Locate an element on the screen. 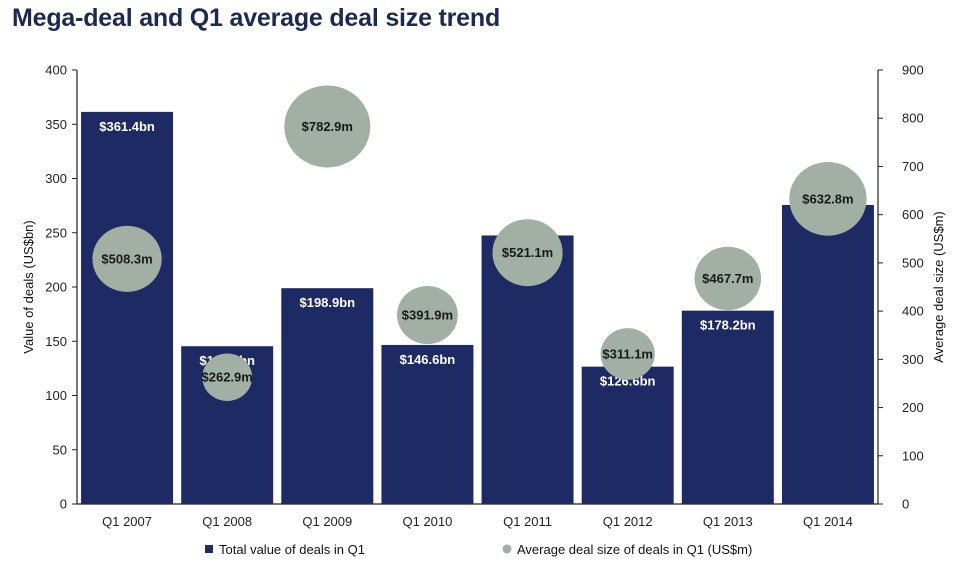 The width and height of the screenshot is (960, 573). bubble-data-label: $782.9m is located at coordinates (327, 126).